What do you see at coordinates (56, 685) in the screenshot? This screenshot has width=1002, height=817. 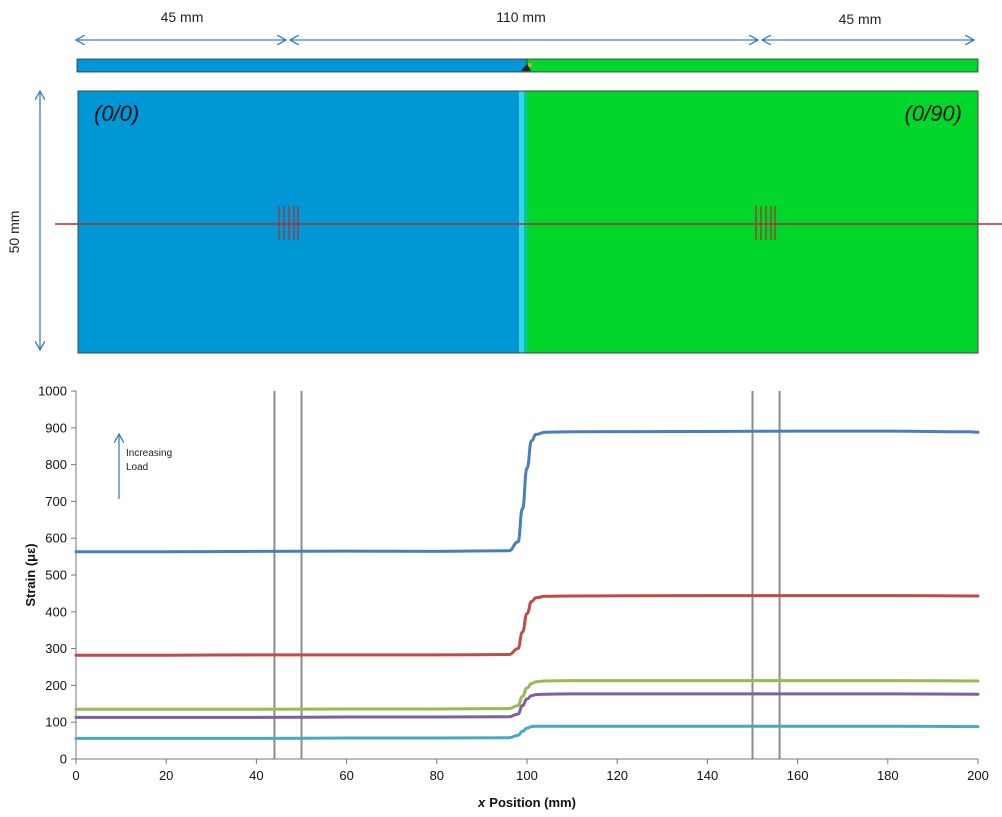 I see `y-tick-label: 200` at bounding box center [56, 685].